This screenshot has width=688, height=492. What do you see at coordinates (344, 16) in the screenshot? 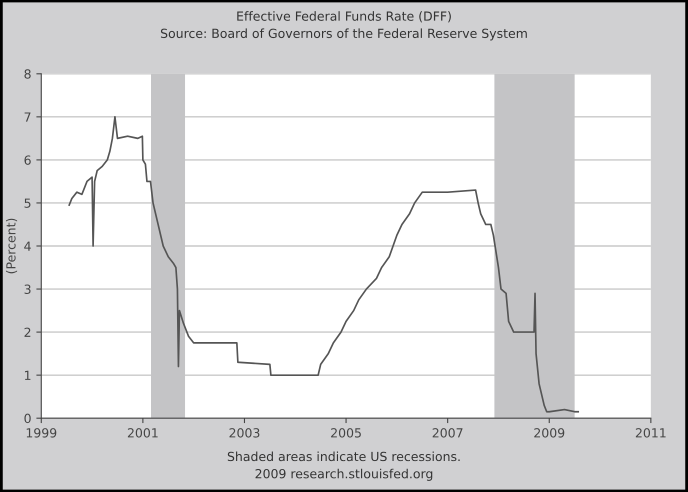
I see `chart-title: Effective Federal Funds Rate (DFF)` at bounding box center [344, 16].